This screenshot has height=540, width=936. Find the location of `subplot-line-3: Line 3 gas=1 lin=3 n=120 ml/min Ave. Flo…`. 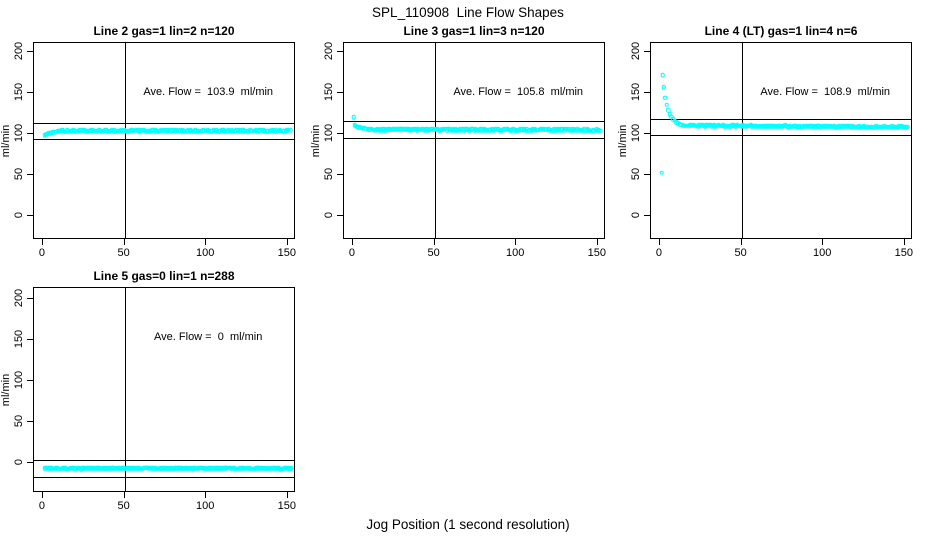

subplot-line-3: Line 3 gas=1 lin=3 n=120 ml/min Ave. Flo… is located at coordinates (458, 141).